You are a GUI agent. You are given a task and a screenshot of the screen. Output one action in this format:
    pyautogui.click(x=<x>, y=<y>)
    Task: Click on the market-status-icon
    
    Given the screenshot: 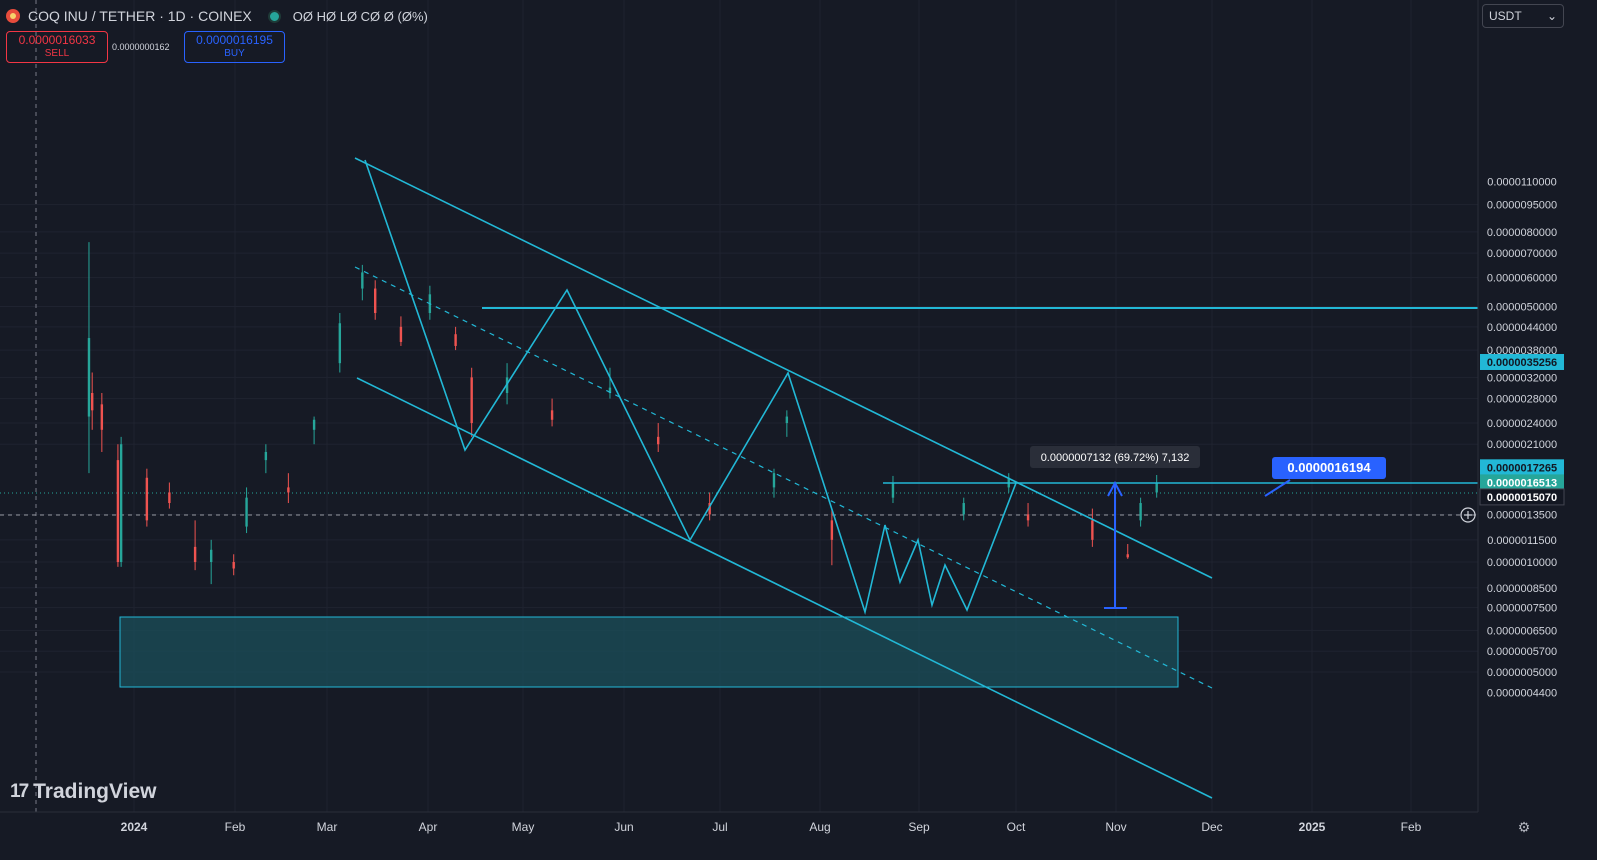 What is the action you would take?
    pyautogui.click(x=274, y=16)
    